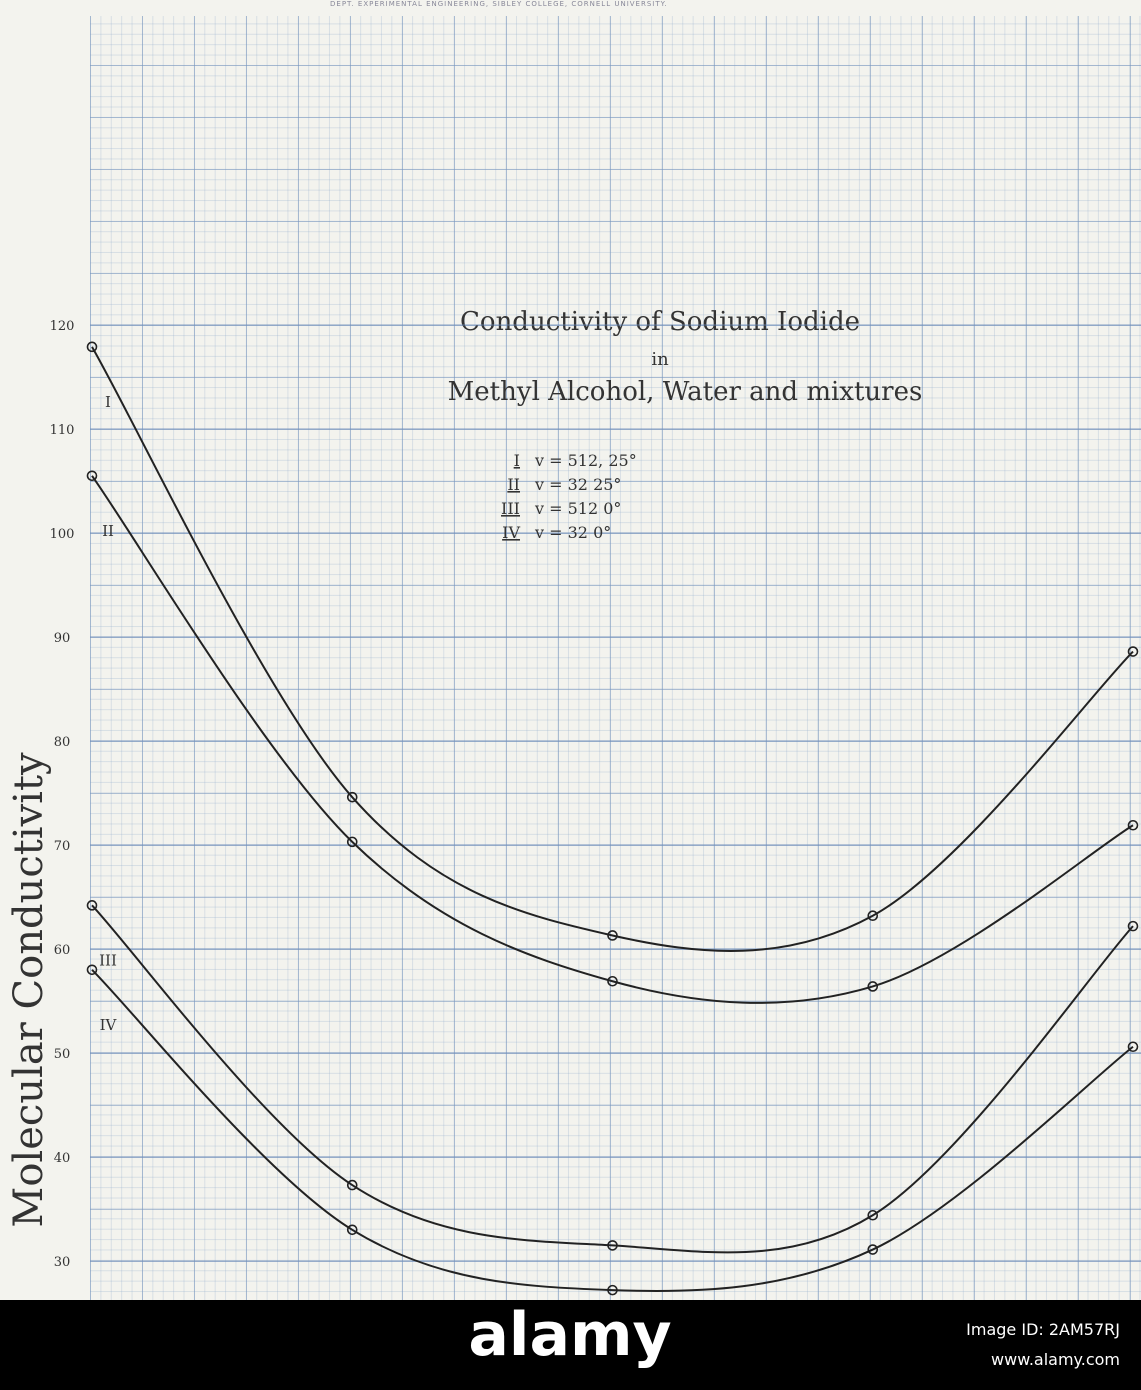 The height and width of the screenshot is (1390, 1141). Describe the element at coordinates (577, 508) in the screenshot. I see `legend-label: v = 512 0°` at that location.